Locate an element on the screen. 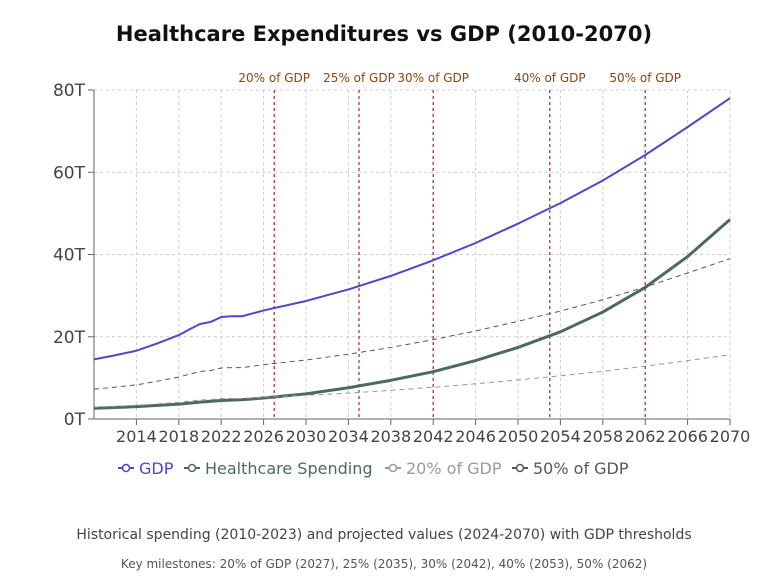 The width and height of the screenshot is (768, 588). series-line is located at coordinates (412, 381).